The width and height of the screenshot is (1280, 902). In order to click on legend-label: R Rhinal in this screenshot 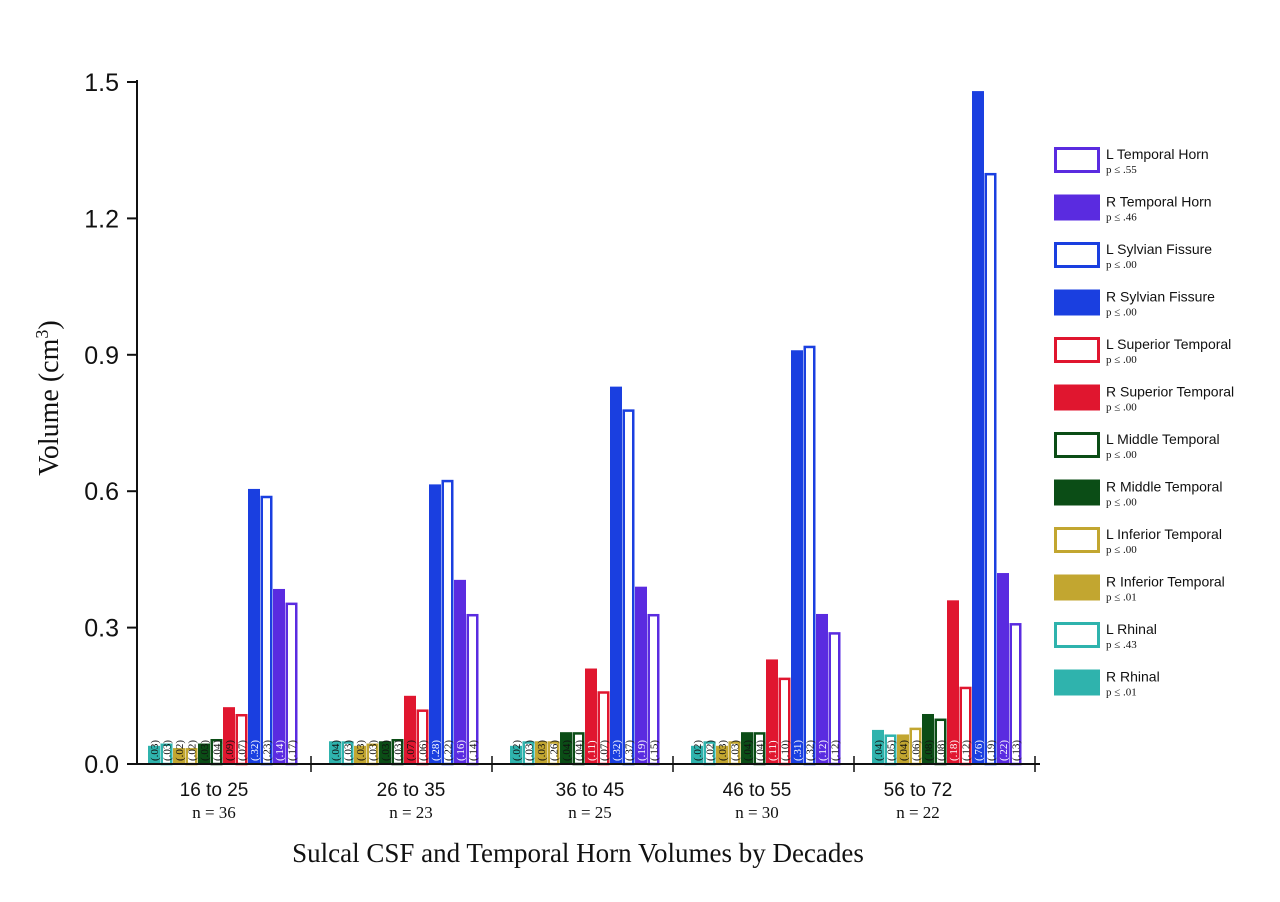, I will do `click(1133, 677)`.